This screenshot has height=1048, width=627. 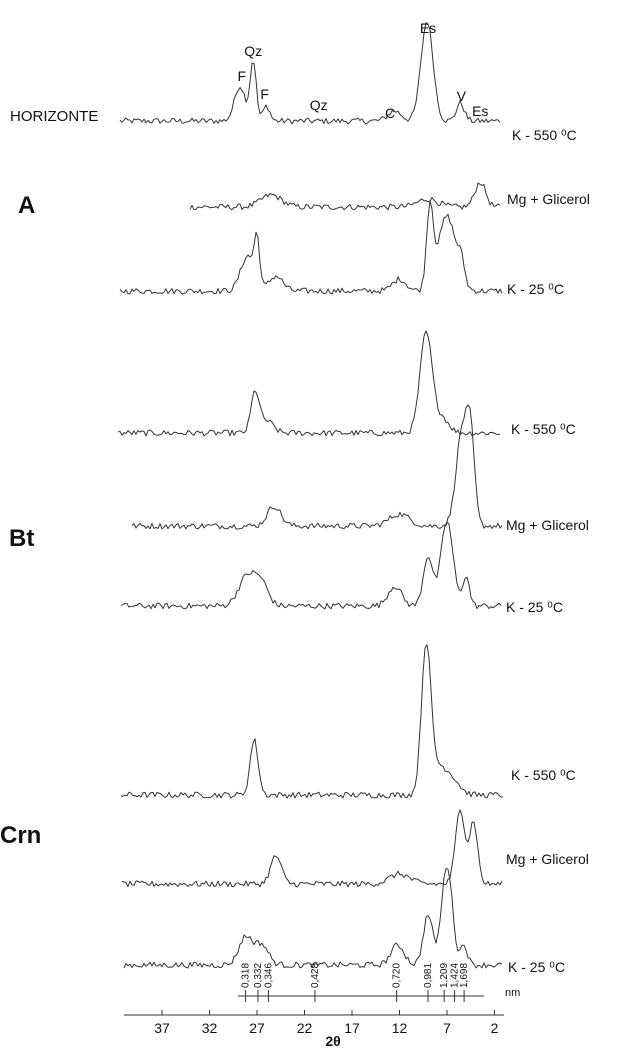 I want to click on d-spacing-label: 0,428, so click(x=315, y=975).